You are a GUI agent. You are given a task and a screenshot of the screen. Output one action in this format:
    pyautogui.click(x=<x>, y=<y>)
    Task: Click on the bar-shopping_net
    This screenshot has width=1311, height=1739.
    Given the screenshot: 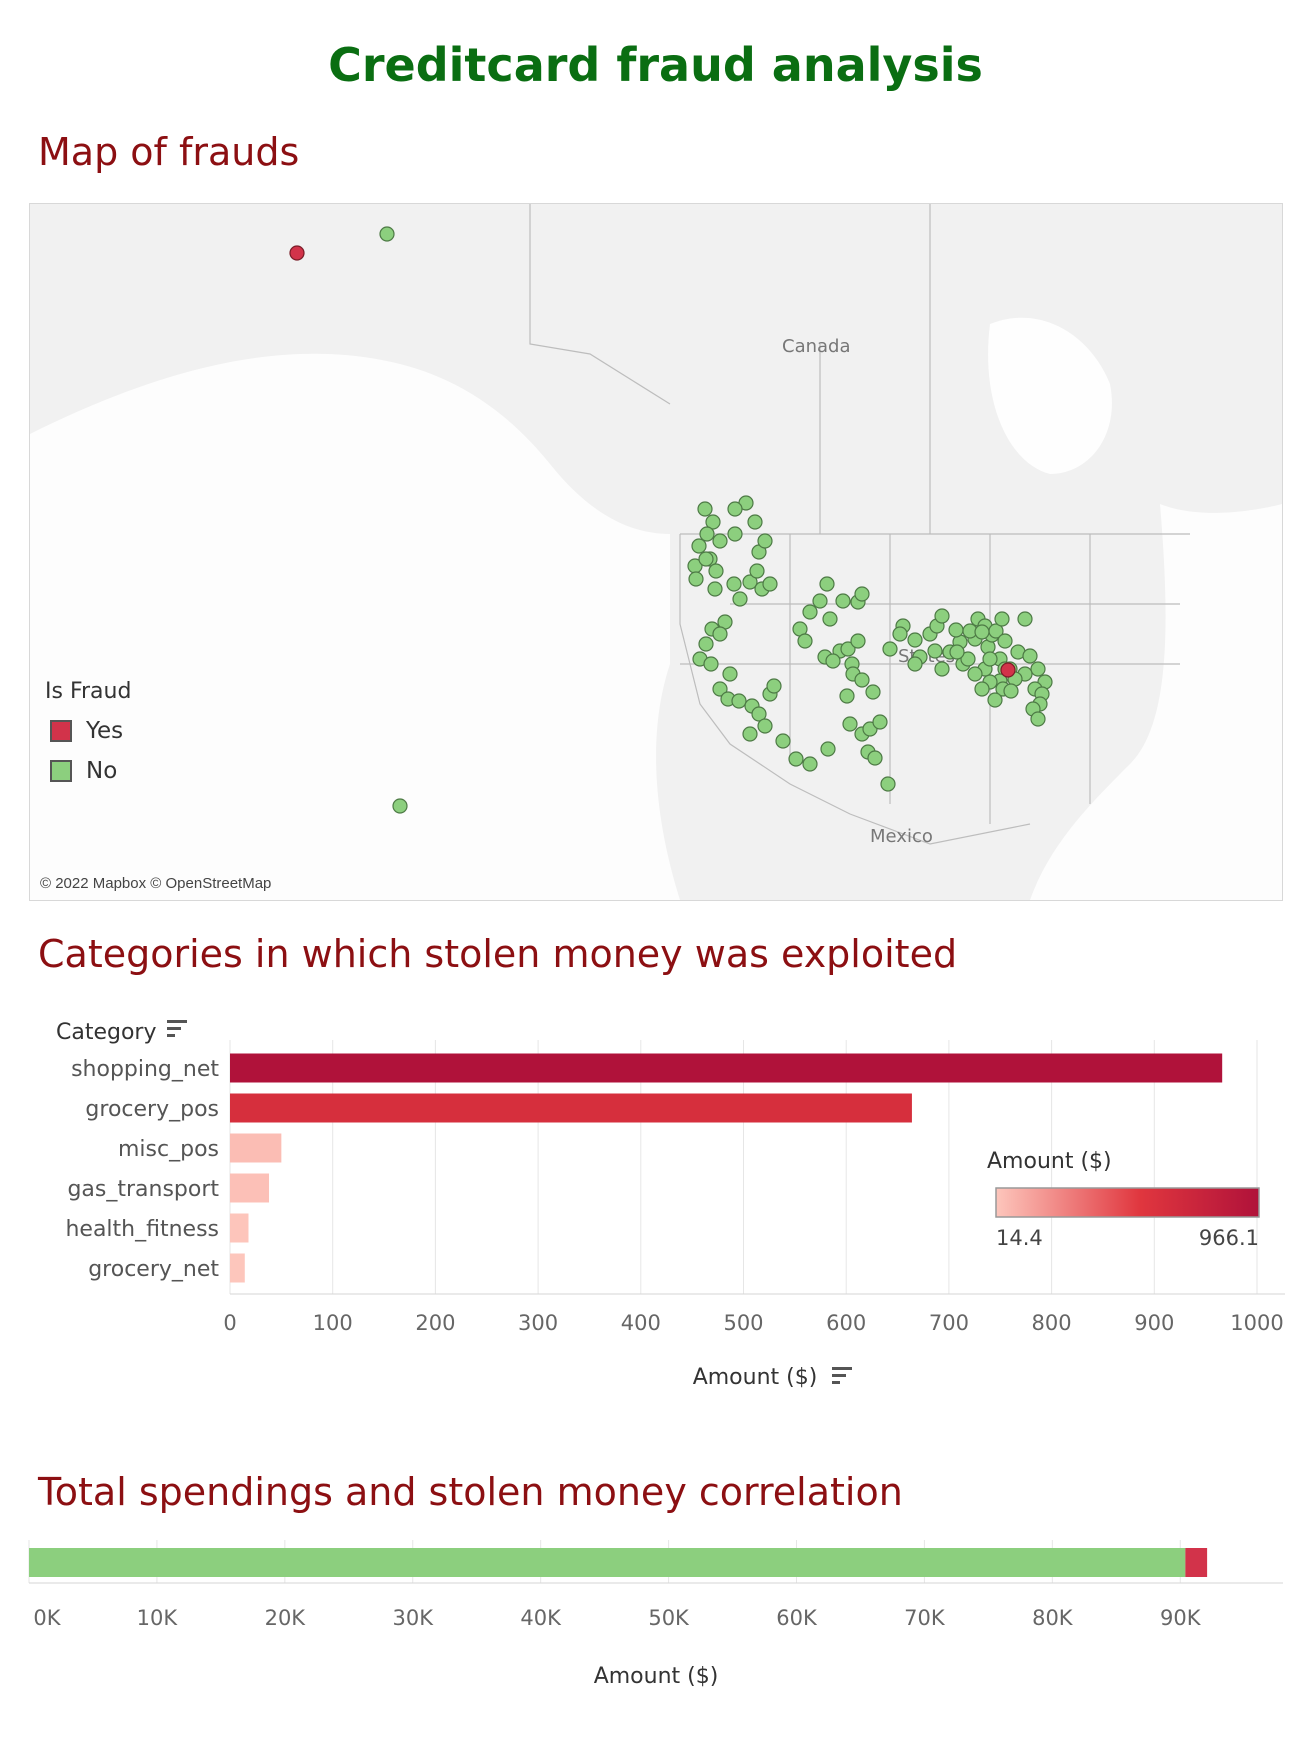 What is the action you would take?
    pyautogui.click(x=726, y=1068)
    